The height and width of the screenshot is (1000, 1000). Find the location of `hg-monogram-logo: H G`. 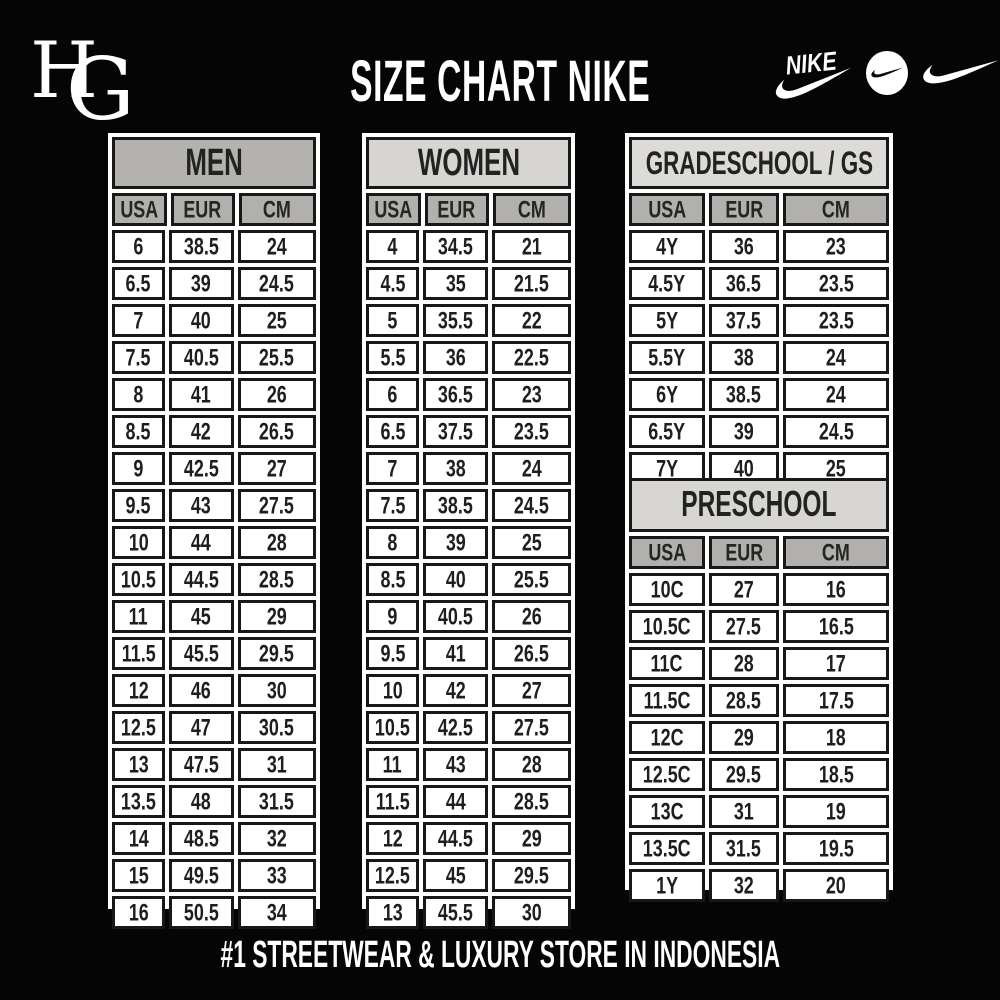

hg-monogram-logo: H G is located at coordinates (78, 79).